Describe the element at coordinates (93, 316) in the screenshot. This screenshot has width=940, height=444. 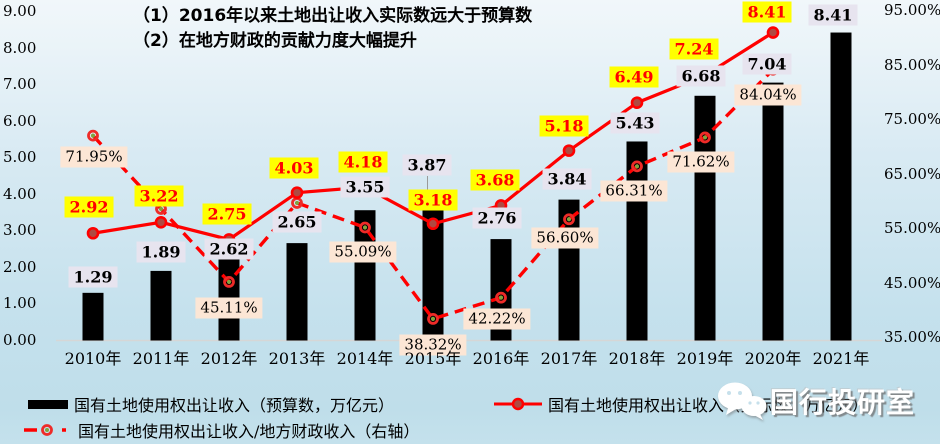
I see `bar-2010年` at that location.